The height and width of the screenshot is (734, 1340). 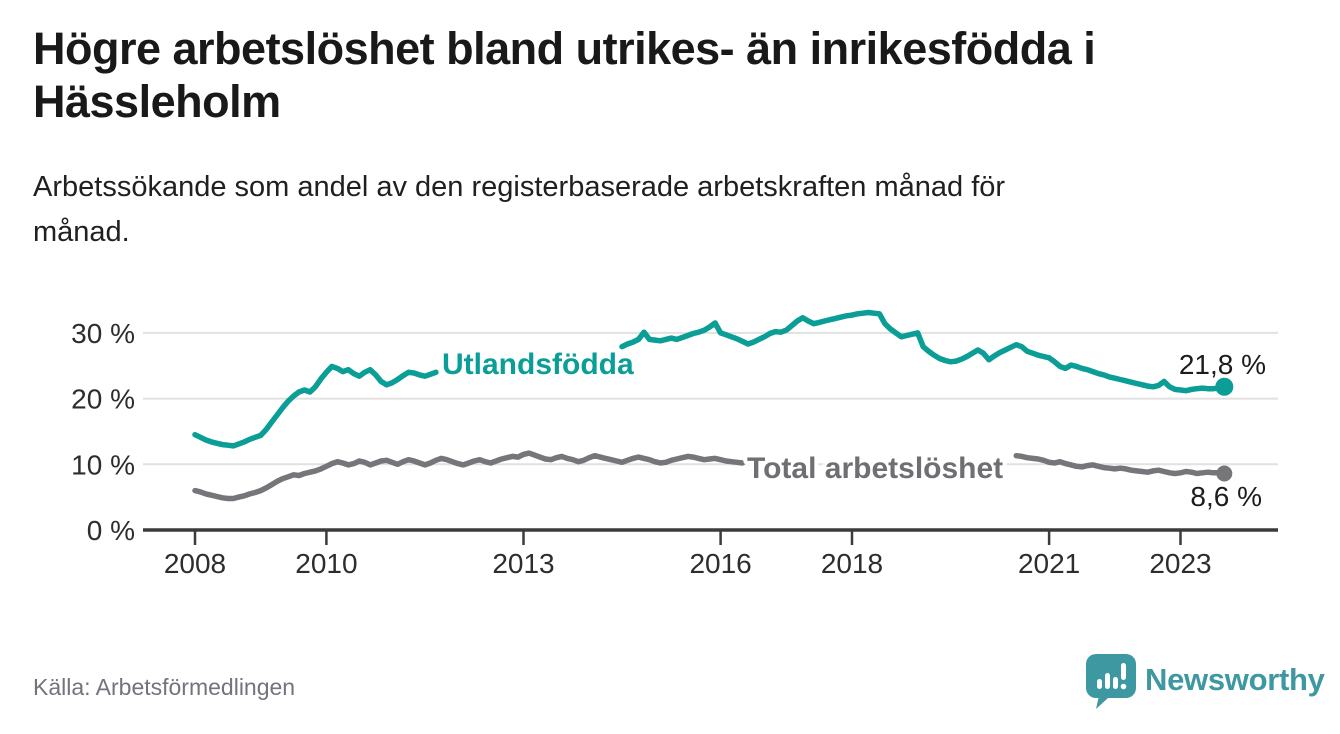 I want to click on newsworthy-wordmark: Newsworthy, so click(x=1235, y=679).